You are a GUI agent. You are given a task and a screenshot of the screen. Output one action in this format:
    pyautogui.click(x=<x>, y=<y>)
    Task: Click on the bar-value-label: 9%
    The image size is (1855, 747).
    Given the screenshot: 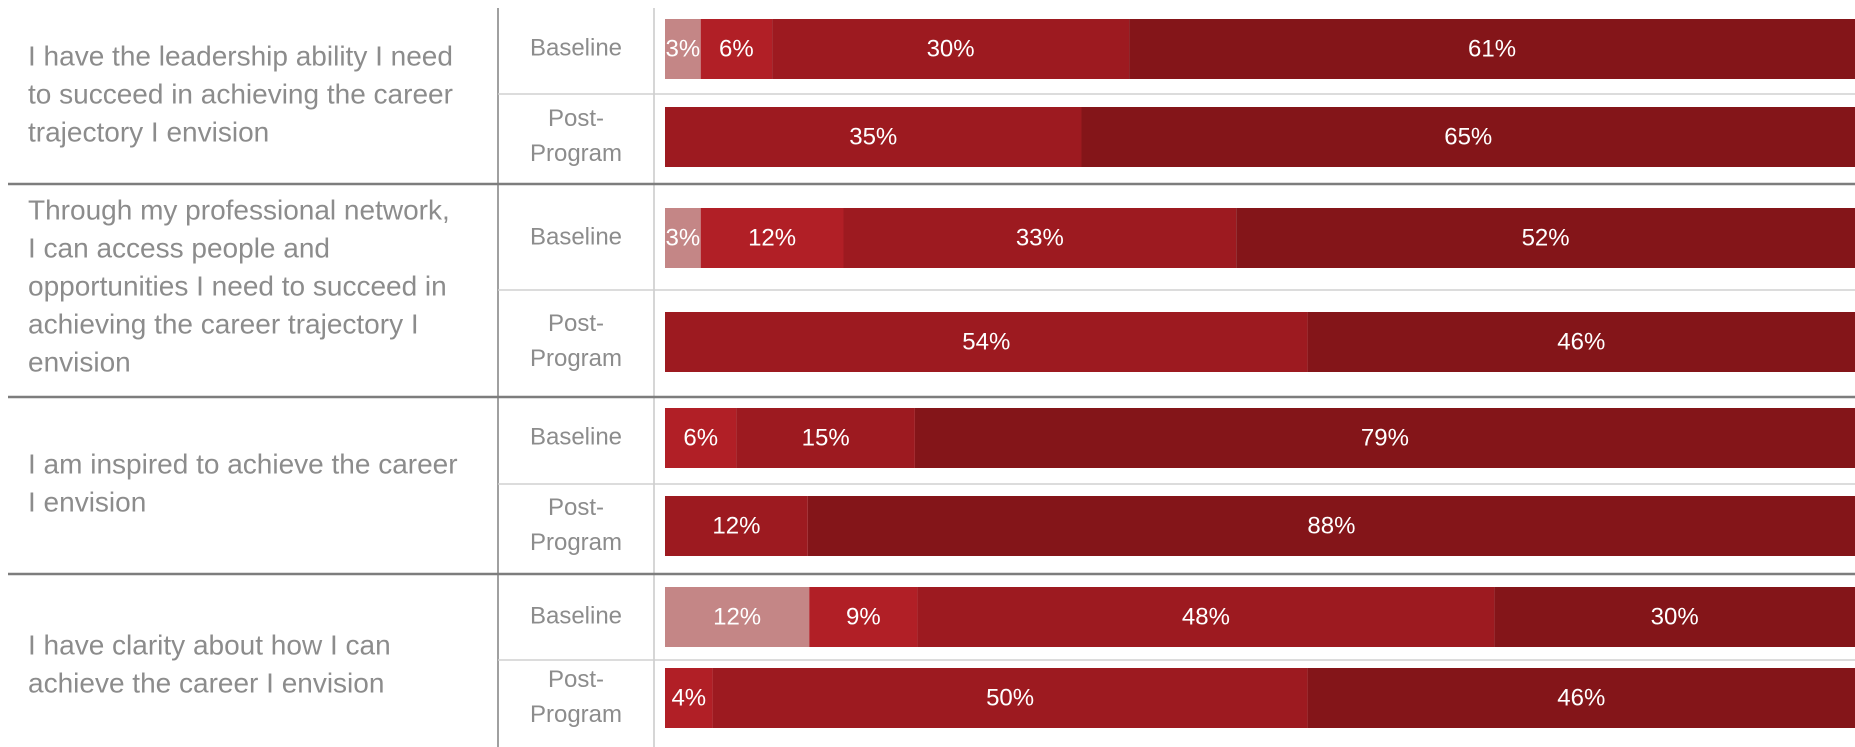 What is the action you would take?
    pyautogui.click(x=863, y=616)
    